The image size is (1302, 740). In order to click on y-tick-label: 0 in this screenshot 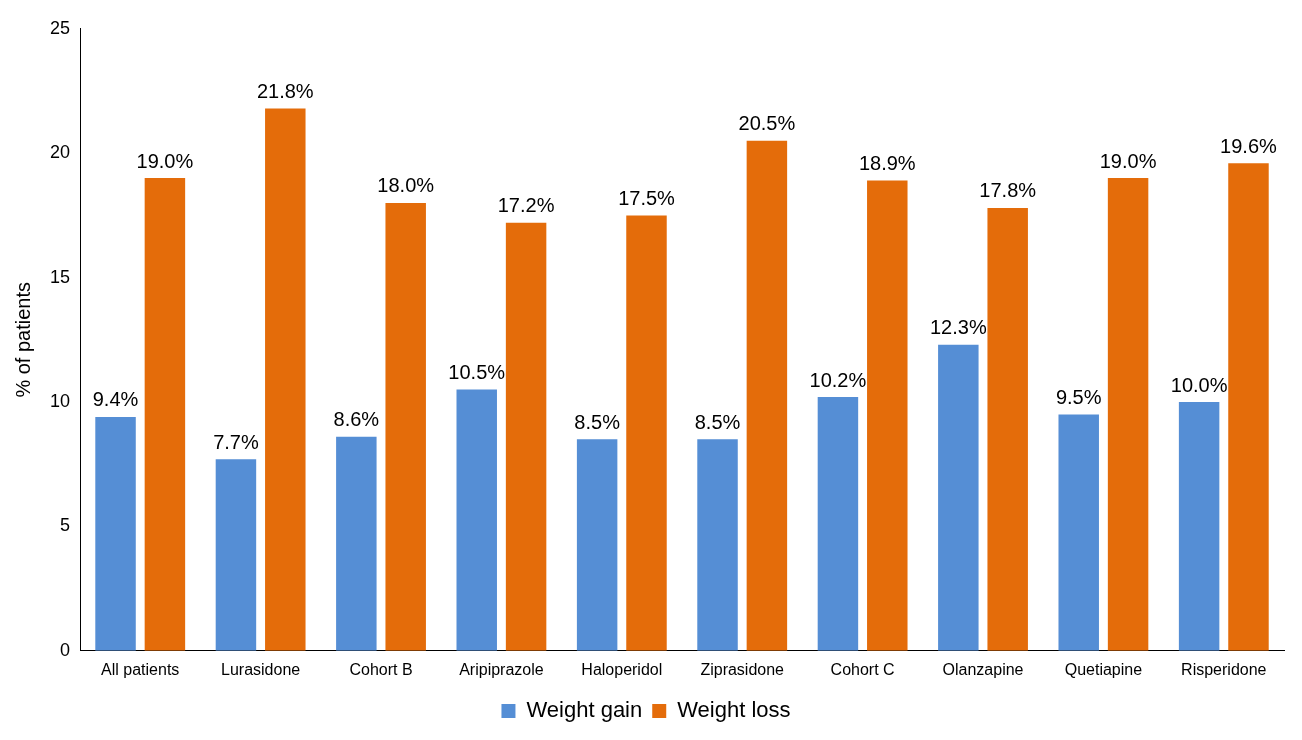, I will do `click(65, 649)`.